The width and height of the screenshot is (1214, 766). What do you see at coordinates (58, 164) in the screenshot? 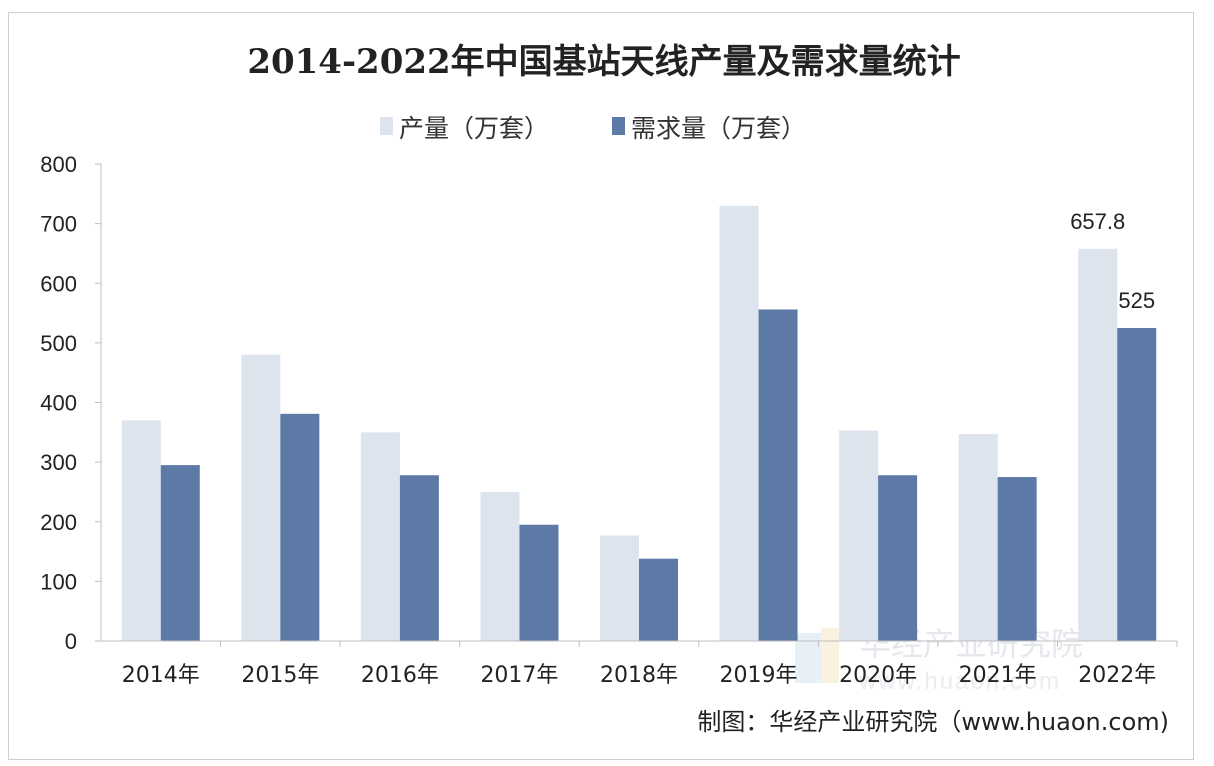
I see `y-tick-label: 800` at bounding box center [58, 164].